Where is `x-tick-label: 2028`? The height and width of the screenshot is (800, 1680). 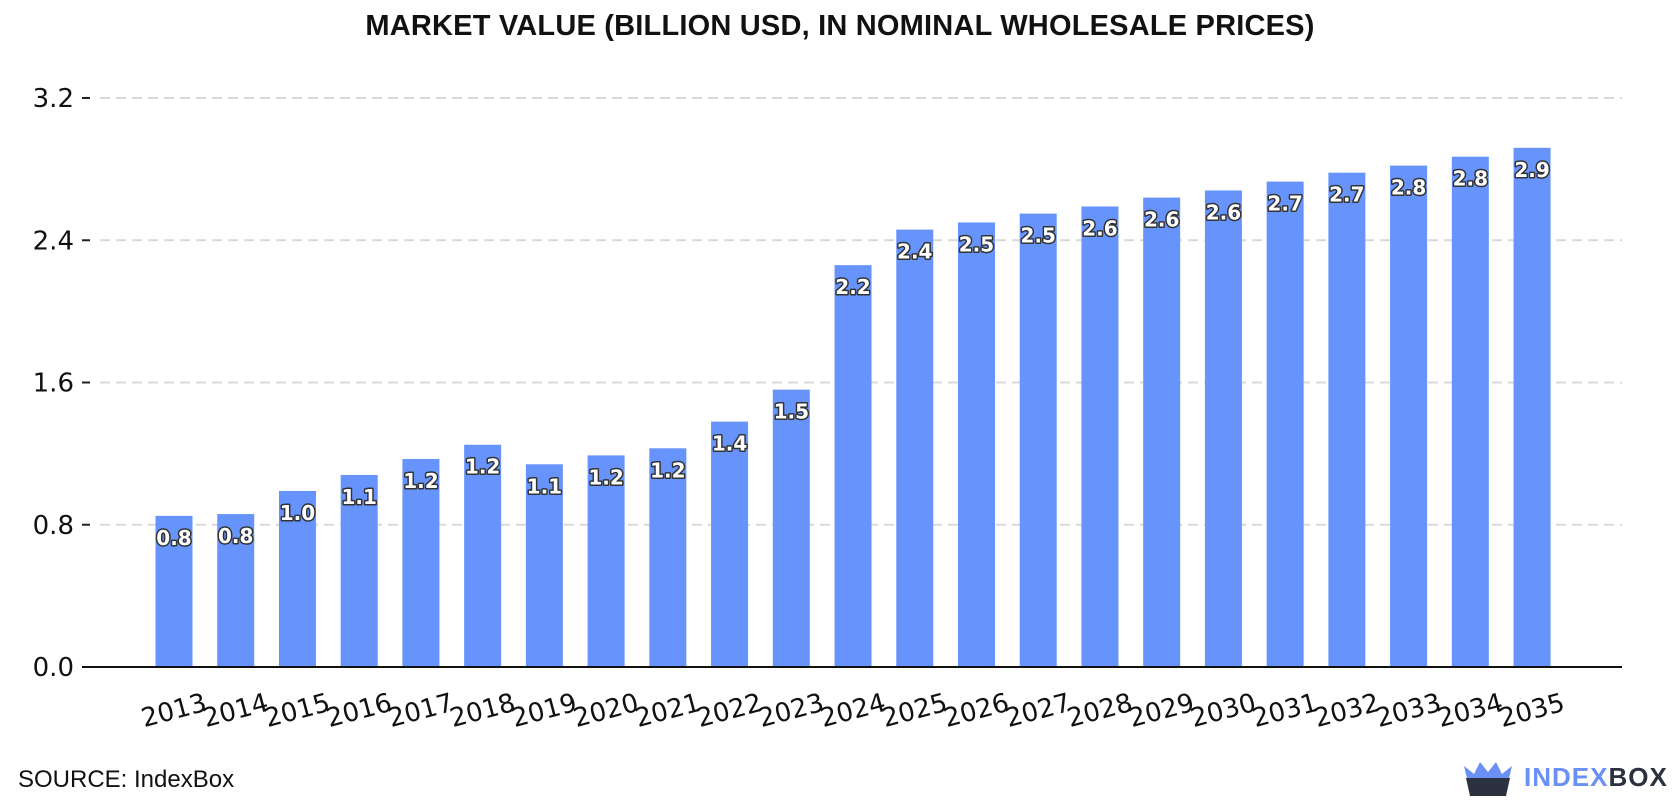
x-tick-label: 2028 is located at coordinates (1100, 711).